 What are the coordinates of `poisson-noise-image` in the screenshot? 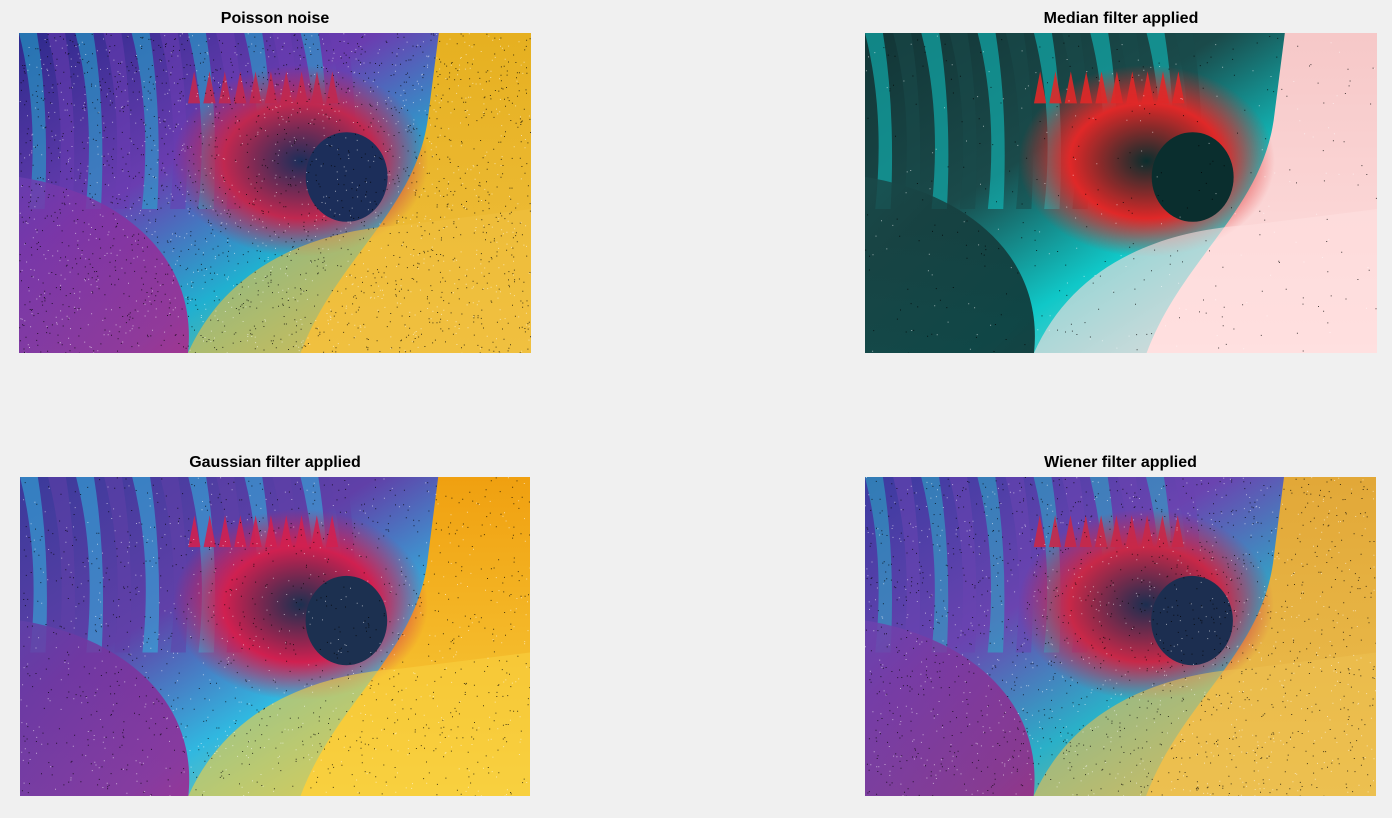 It's located at (275, 193).